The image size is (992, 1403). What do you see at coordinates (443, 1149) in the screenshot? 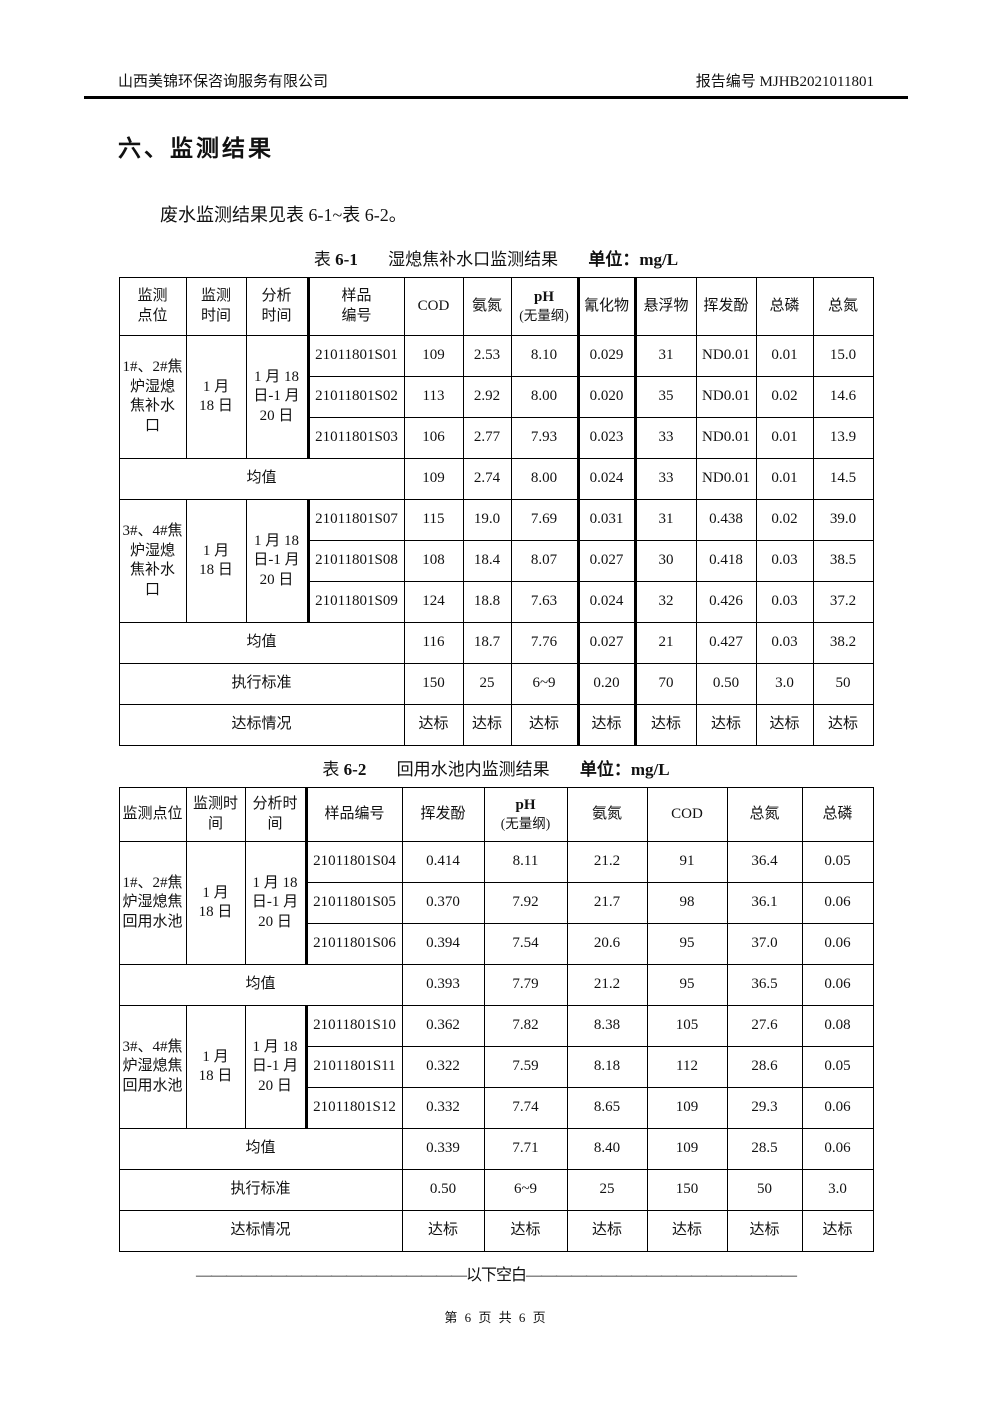
I see `value-cell: 0.339` at bounding box center [443, 1149].